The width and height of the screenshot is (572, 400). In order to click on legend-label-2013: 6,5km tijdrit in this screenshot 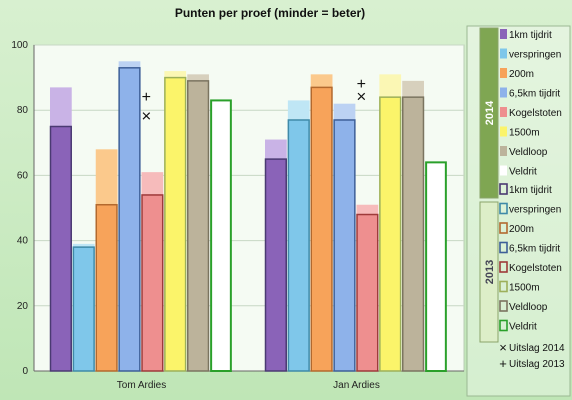, I will do `click(534, 249)`.